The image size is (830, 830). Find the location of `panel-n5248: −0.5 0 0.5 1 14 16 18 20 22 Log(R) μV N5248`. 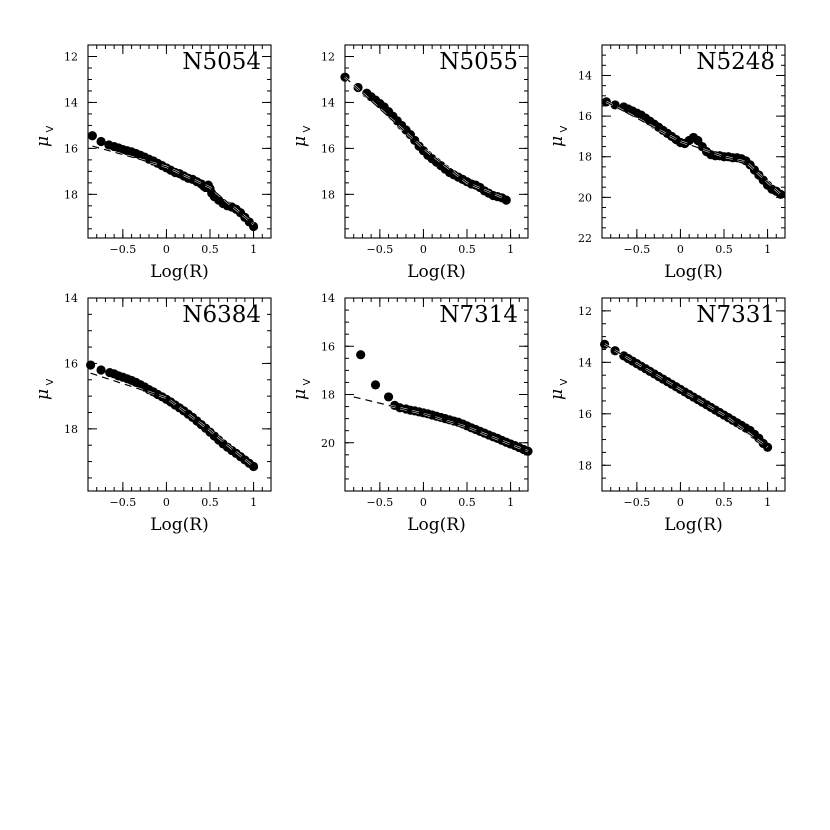

panel-n5248: −0.5 0 0.5 1 14 16 18 20 22 Log(R) μV N5248 is located at coordinates (666, 163).